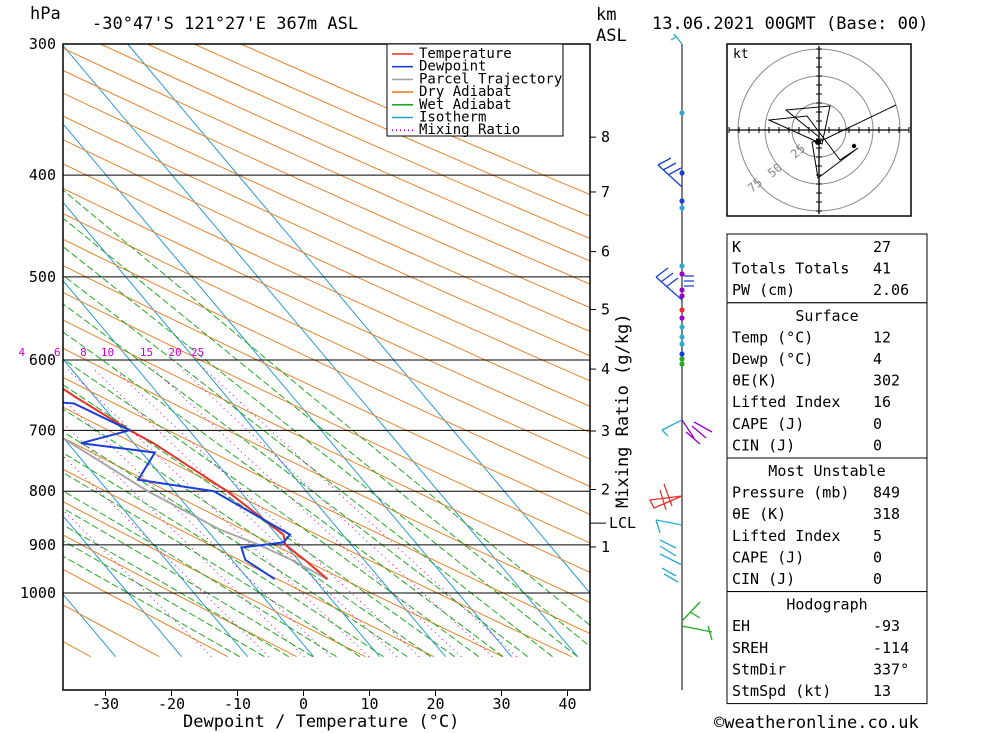  I want to click on indices-row-value: 0, so click(877, 557).